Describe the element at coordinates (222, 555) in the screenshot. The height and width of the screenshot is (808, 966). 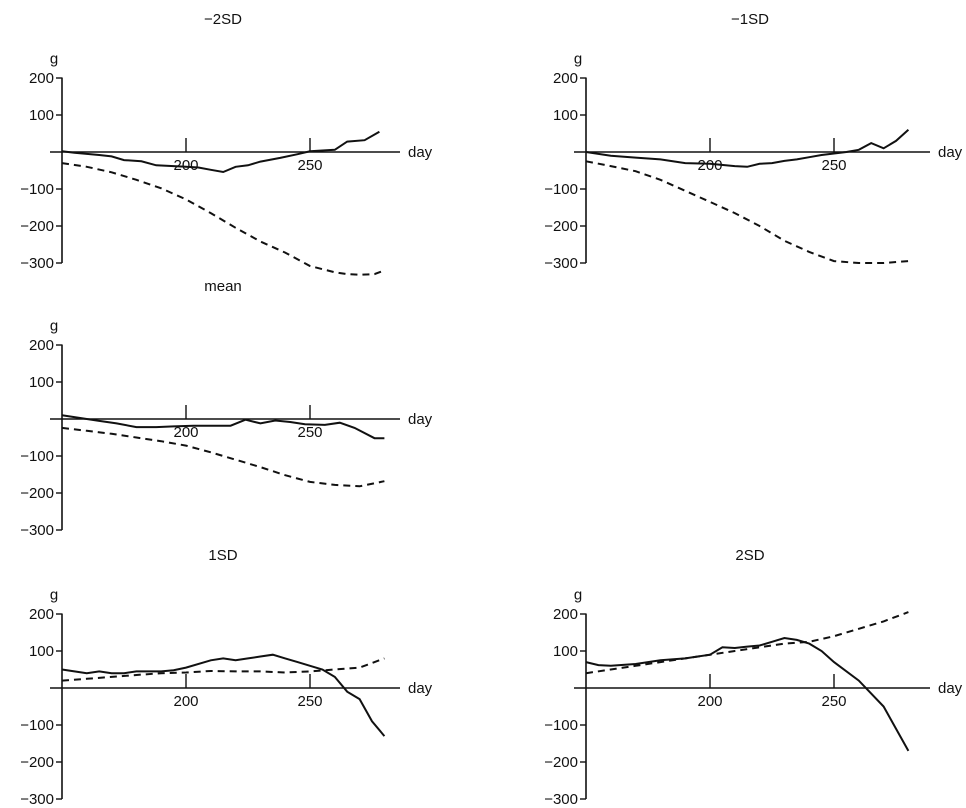
I see `panel-title: 1SD` at that location.